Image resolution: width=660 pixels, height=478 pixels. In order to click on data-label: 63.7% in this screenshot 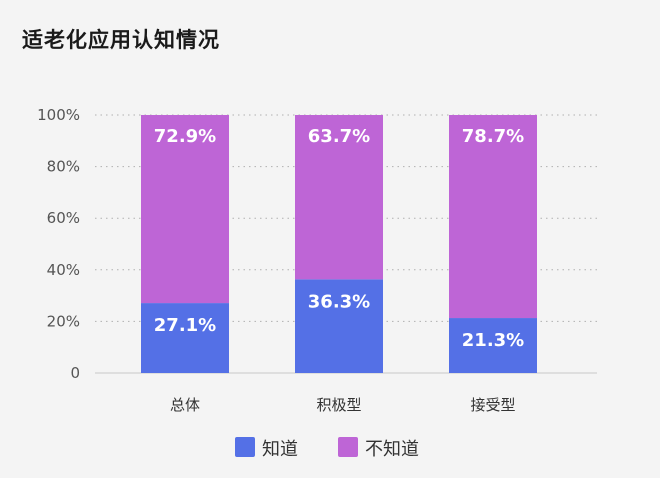, I will do `click(339, 136)`.